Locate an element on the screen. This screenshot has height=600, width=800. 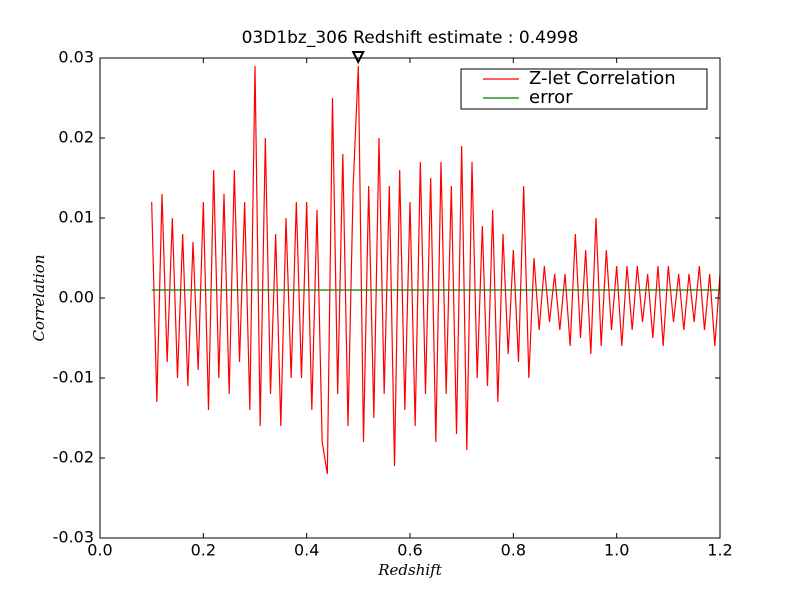
x-tick-label: 0.4 is located at coordinates (306, 550).